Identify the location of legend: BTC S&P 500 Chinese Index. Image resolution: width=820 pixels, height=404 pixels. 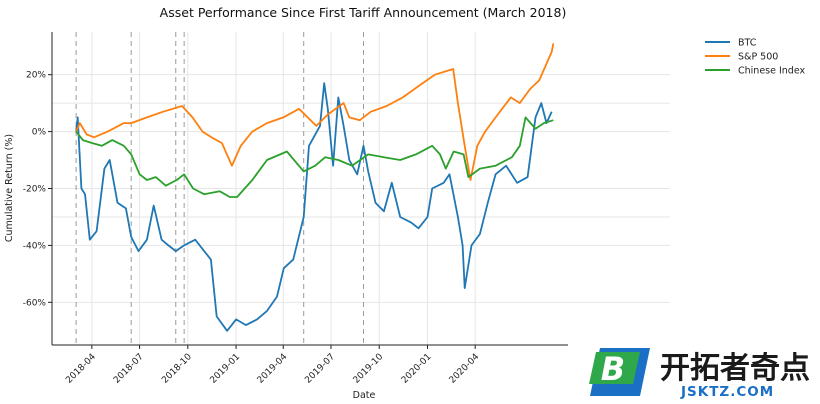
(755, 57).